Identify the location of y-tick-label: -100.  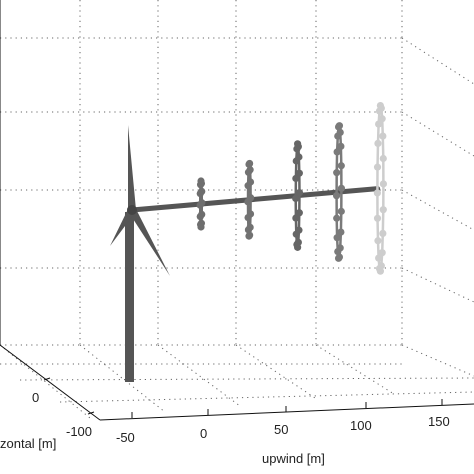
(79, 431).